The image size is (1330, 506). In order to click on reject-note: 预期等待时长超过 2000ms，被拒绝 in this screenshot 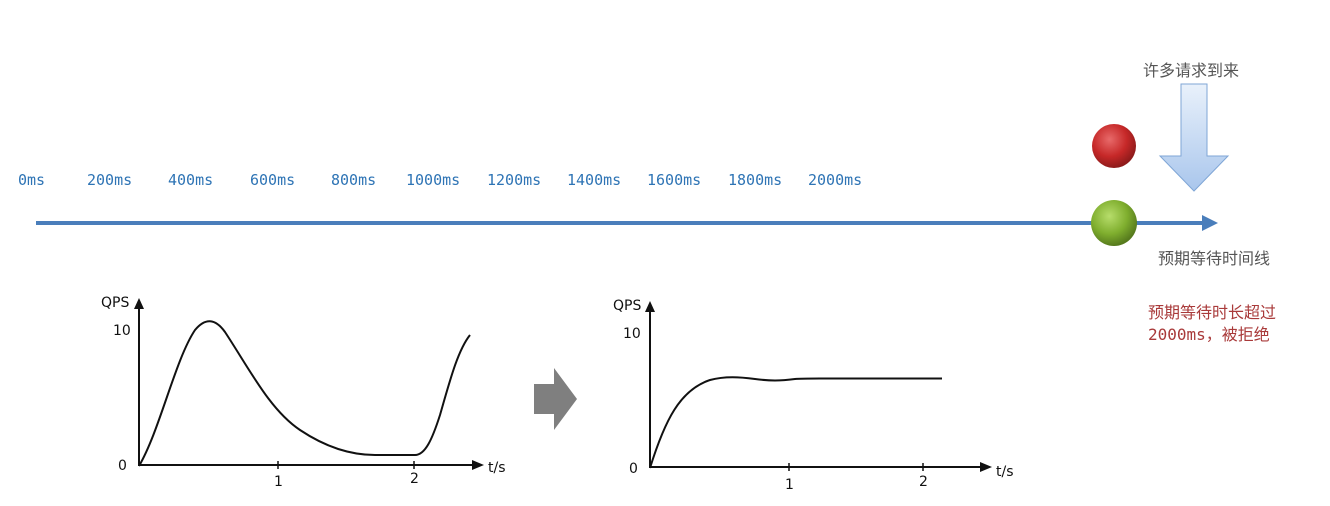, I will do `click(1212, 324)`.